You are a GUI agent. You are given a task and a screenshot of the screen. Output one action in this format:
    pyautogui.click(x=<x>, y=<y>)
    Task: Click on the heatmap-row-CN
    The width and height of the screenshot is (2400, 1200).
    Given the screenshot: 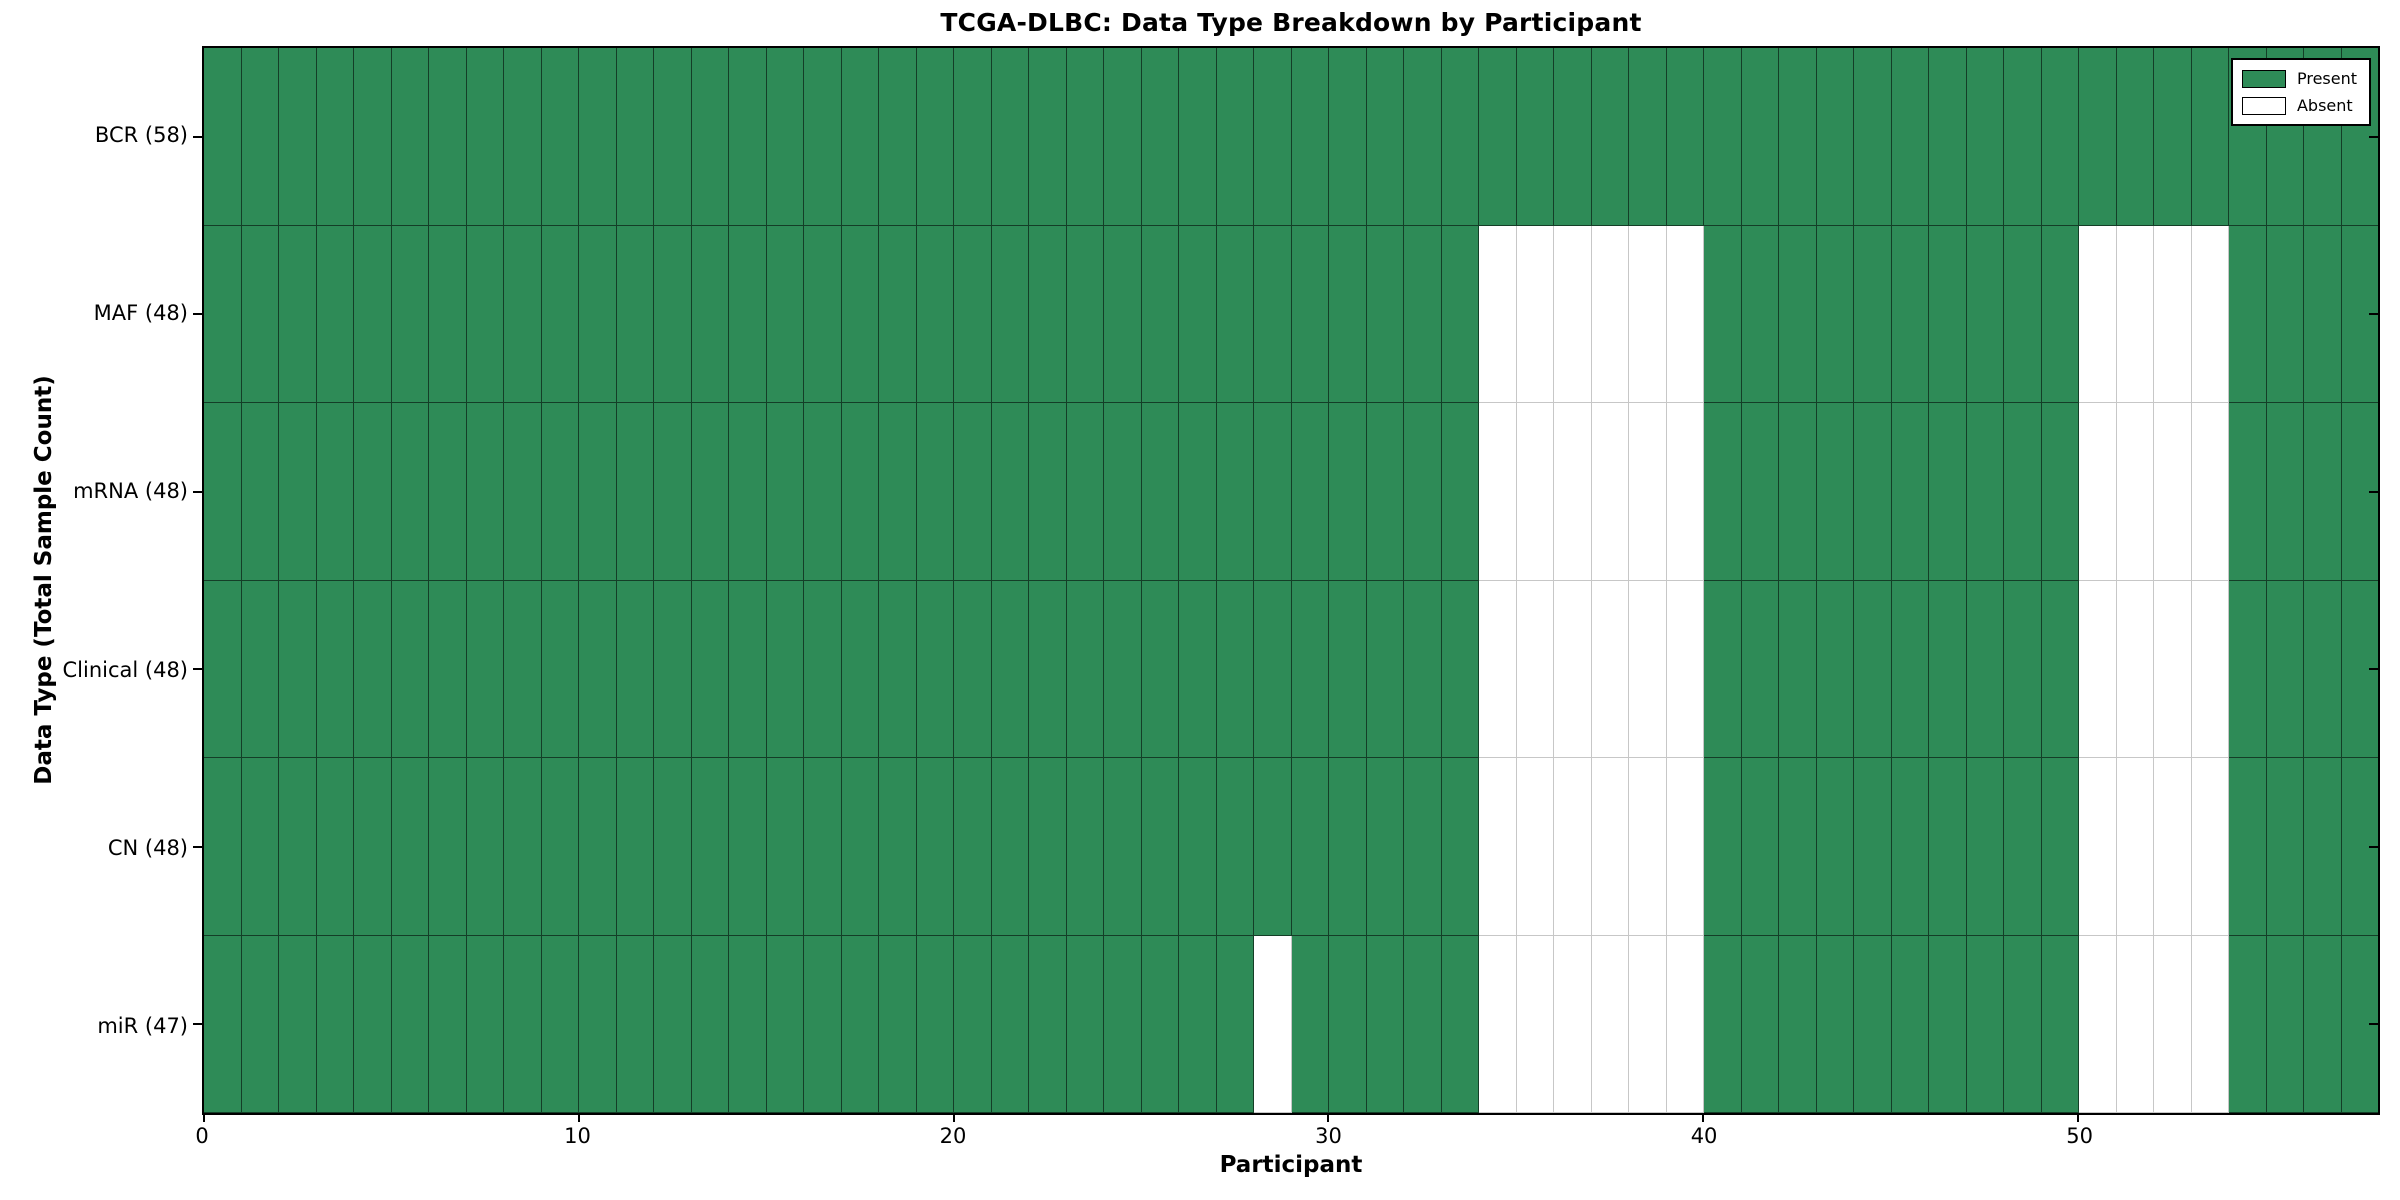 What is the action you would take?
    pyautogui.click(x=1291, y=847)
    